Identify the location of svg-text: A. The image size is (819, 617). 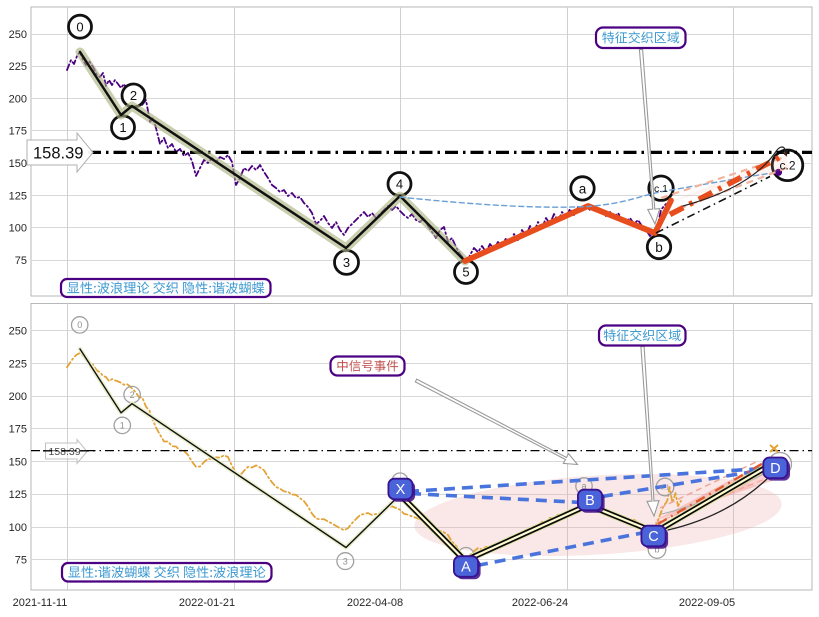
(466, 568).